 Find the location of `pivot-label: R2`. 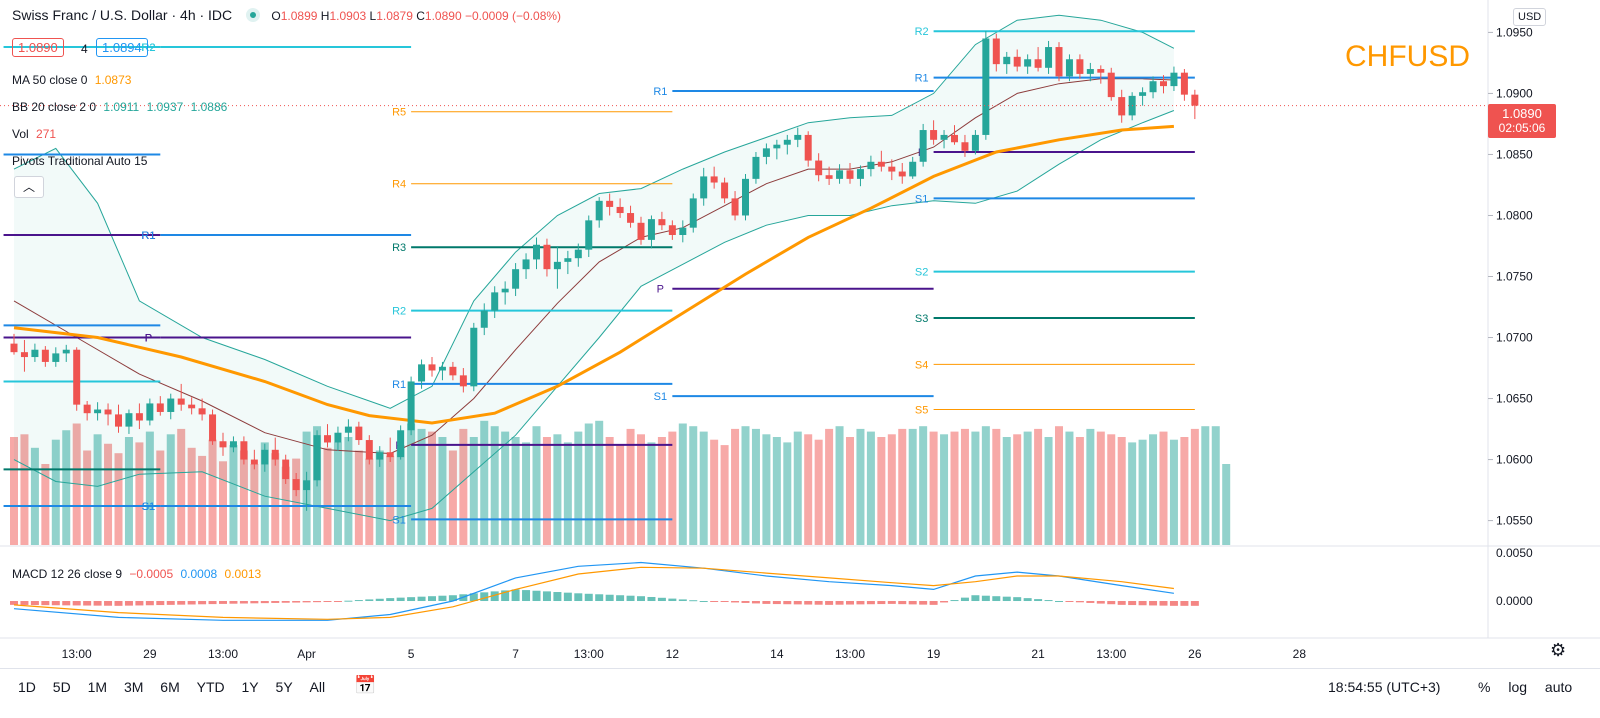

pivot-label: R2 is located at coordinates (149, 48).